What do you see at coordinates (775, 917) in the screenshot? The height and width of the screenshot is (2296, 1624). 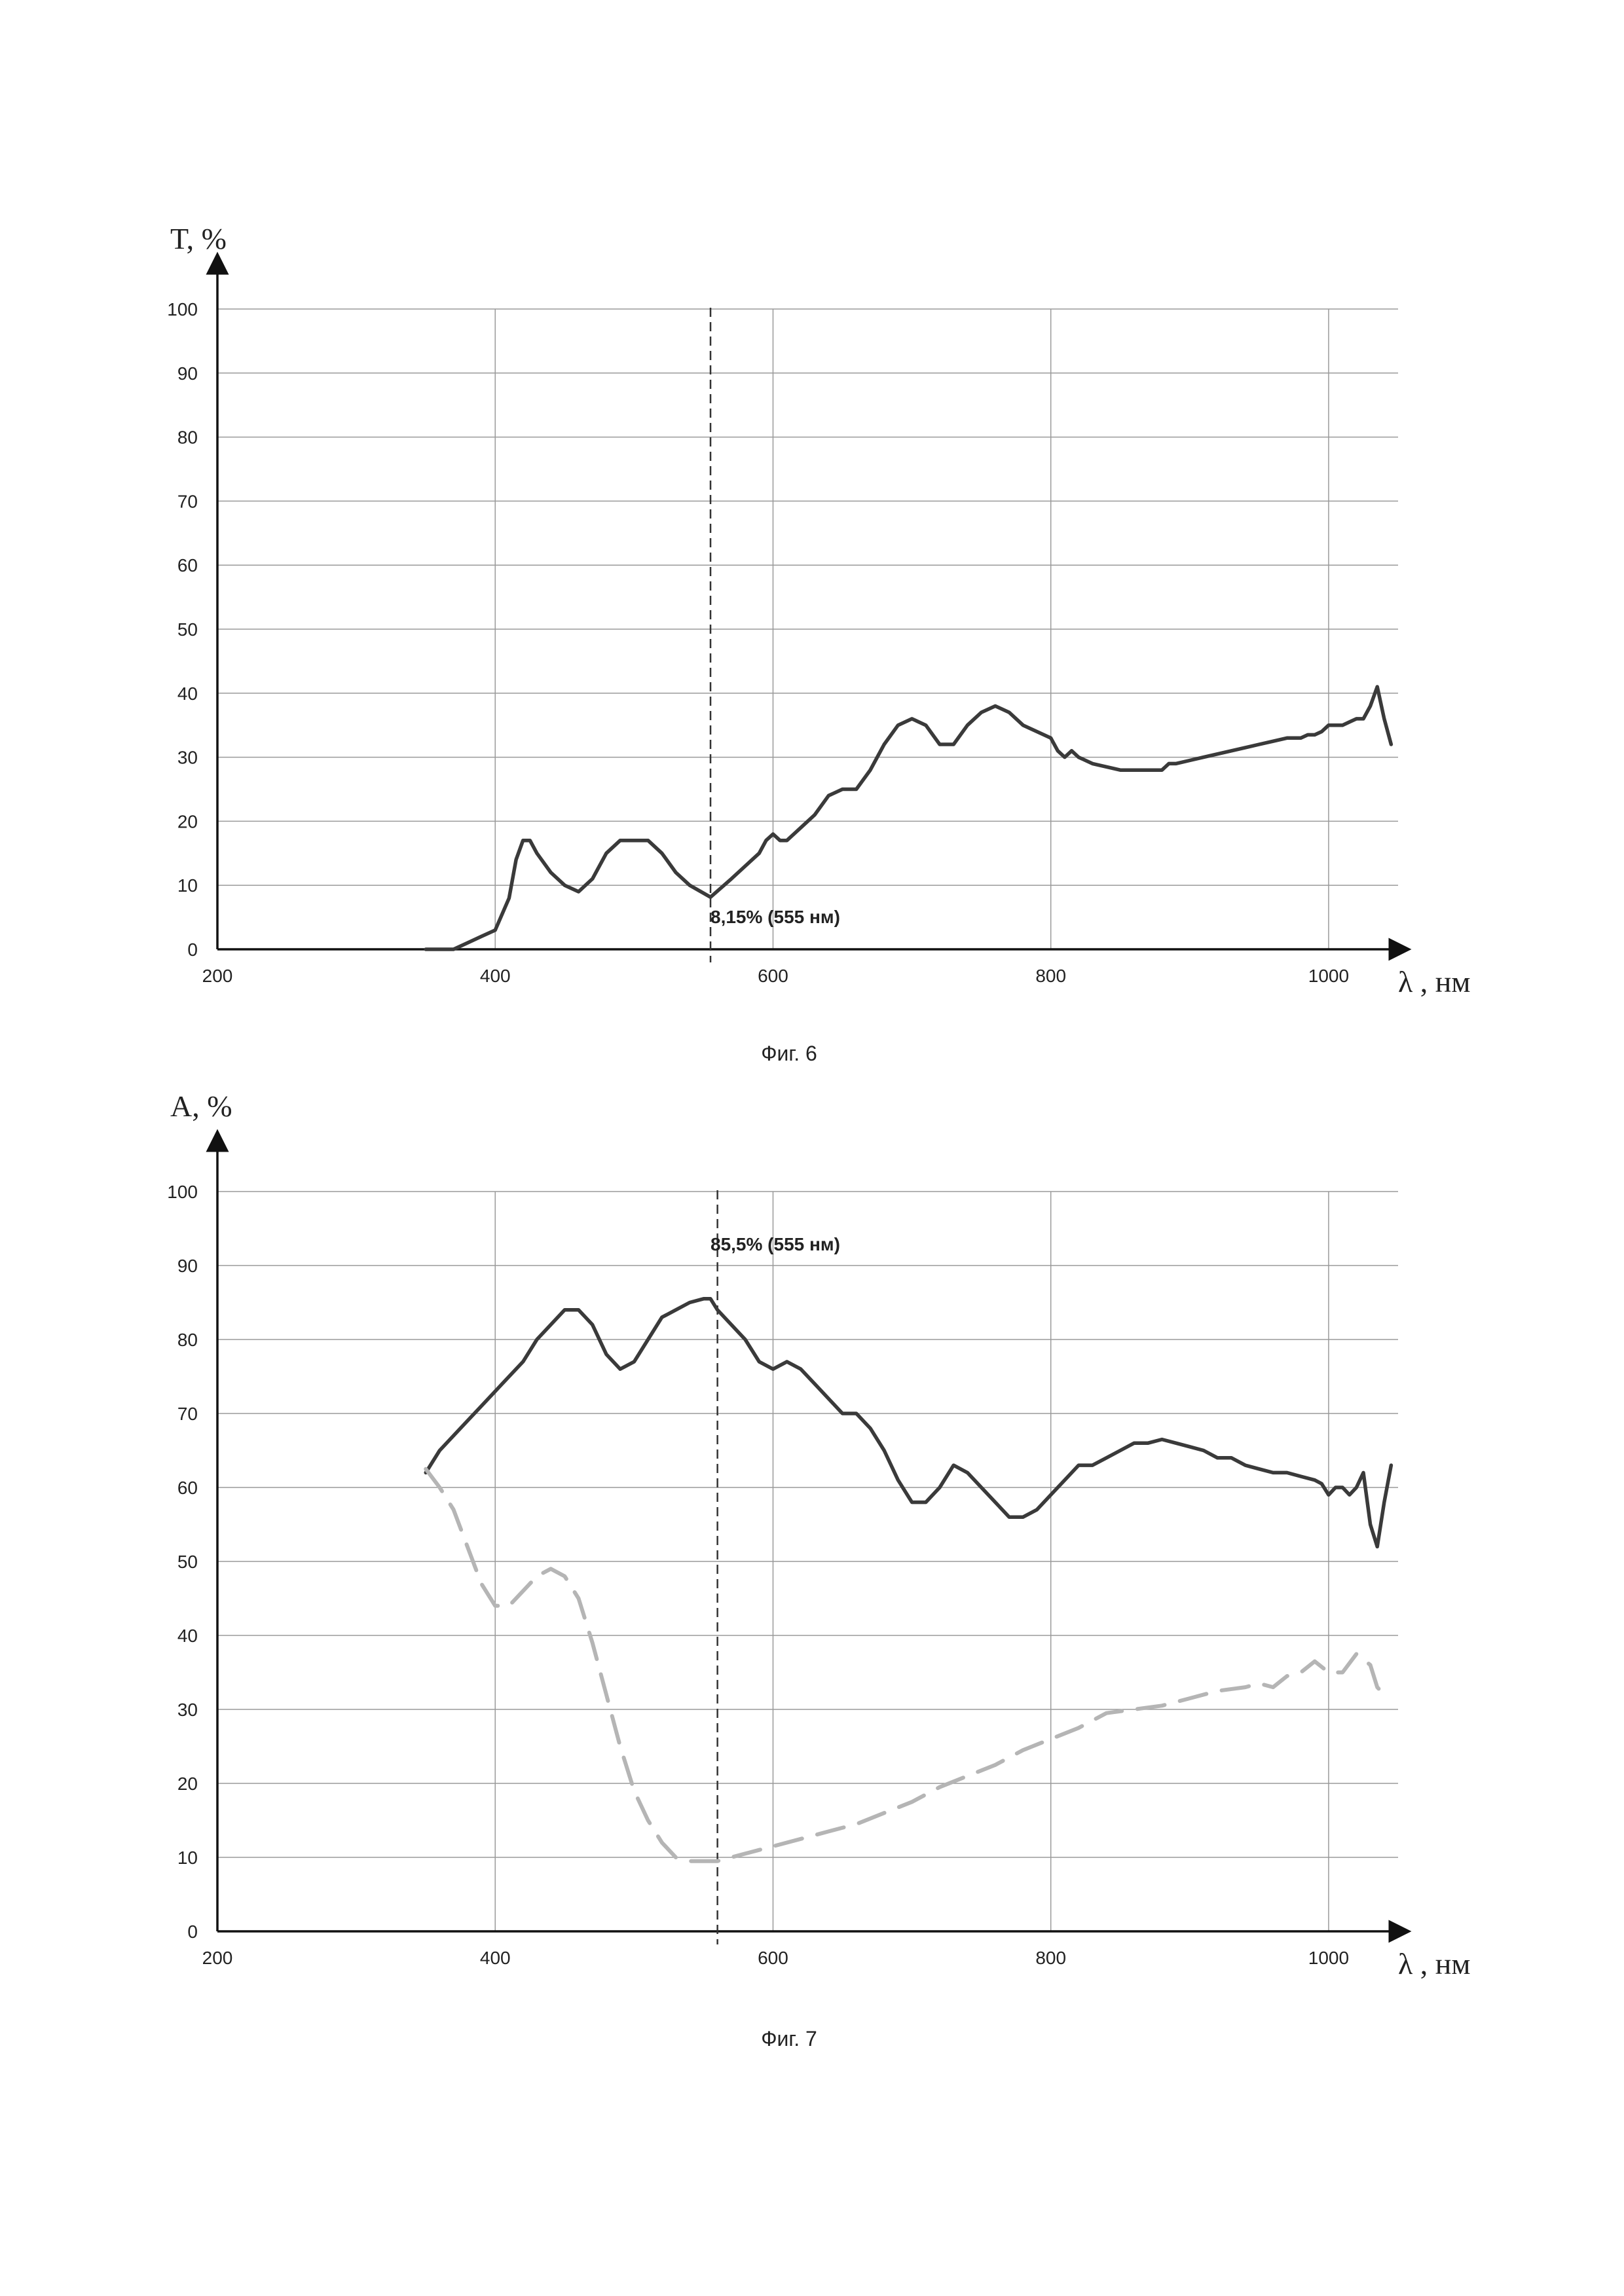 I see `marker-annotation: 8,15% (555 нм)` at bounding box center [775, 917].